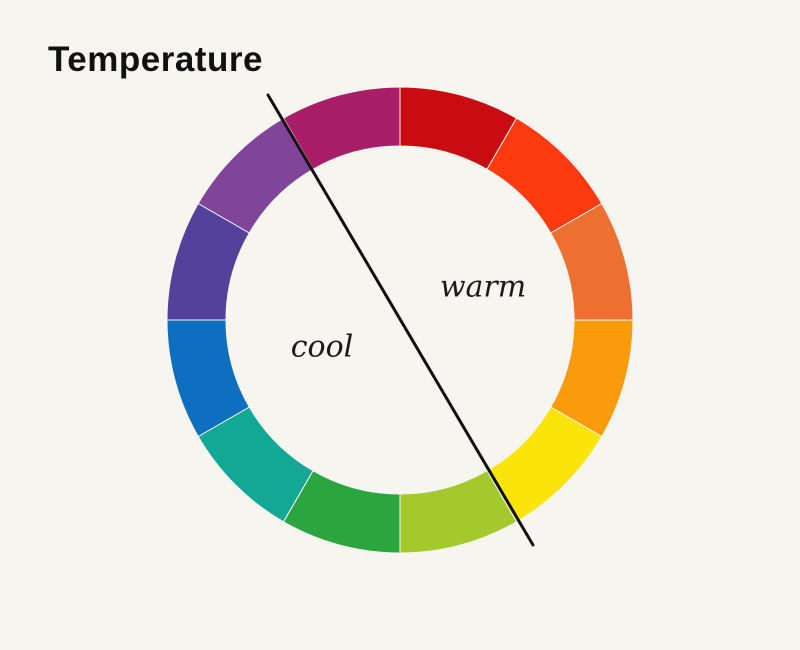  I want to click on wheel-segment-magenta, so click(341, 128).